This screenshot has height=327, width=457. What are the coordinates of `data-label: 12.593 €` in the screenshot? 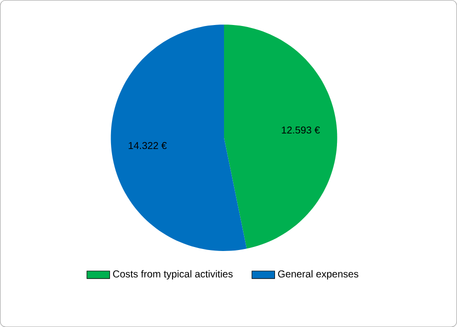 It's located at (301, 130).